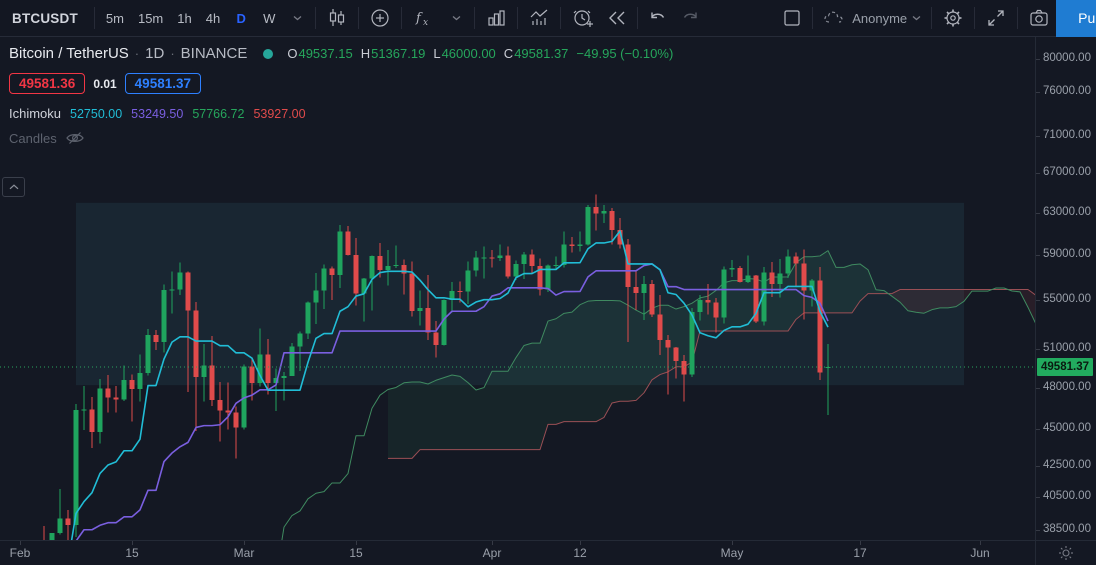 This screenshot has width=1096, height=565. Describe the element at coordinates (690, 18) in the screenshot. I see `redo-icon` at that location.